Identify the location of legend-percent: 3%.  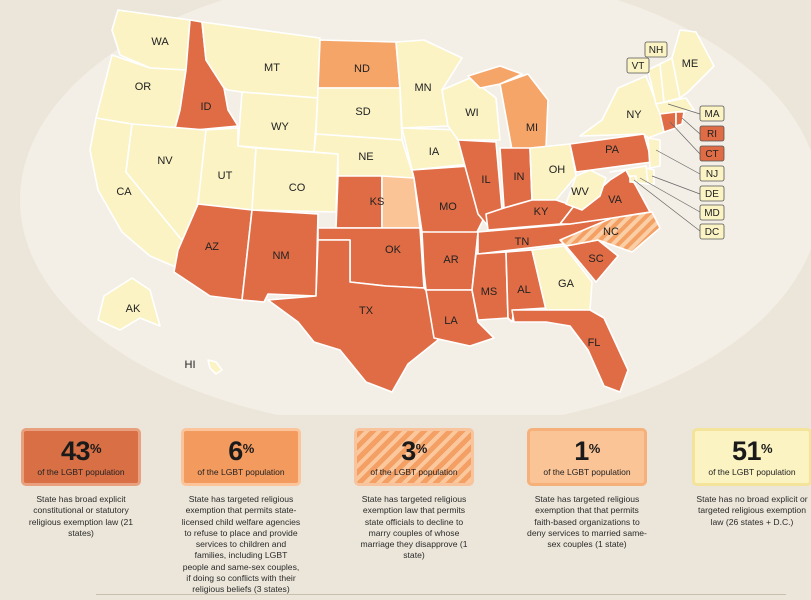
(414, 451).